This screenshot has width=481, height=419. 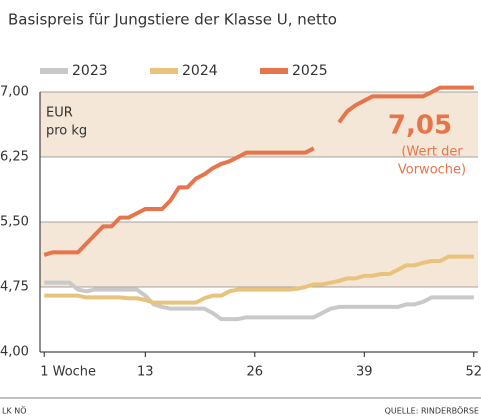 I want to click on y-tick-label: 7,00, so click(x=14, y=92).